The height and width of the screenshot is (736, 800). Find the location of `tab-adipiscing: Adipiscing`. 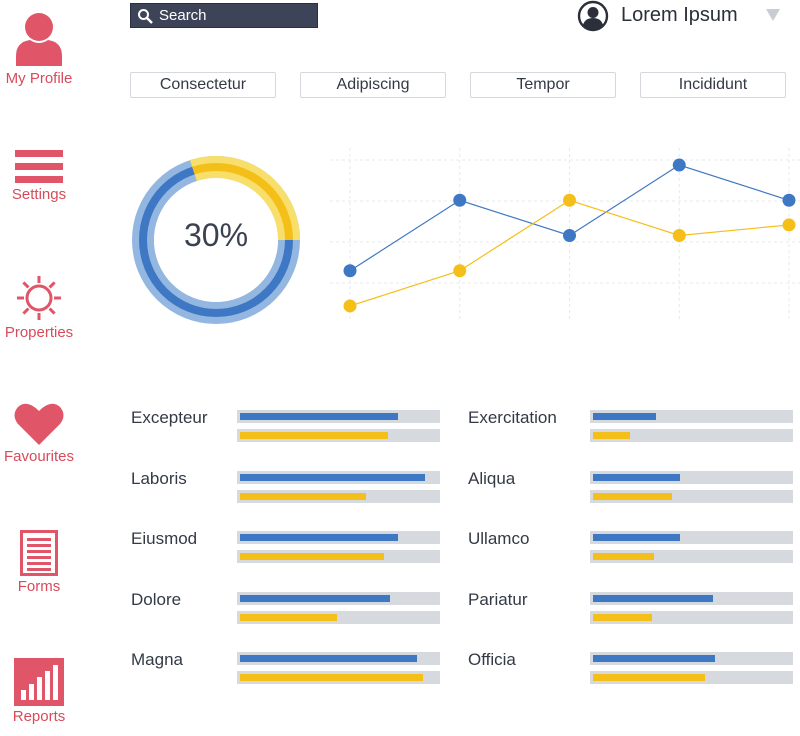

tab-adipiscing: Adipiscing is located at coordinates (373, 85).